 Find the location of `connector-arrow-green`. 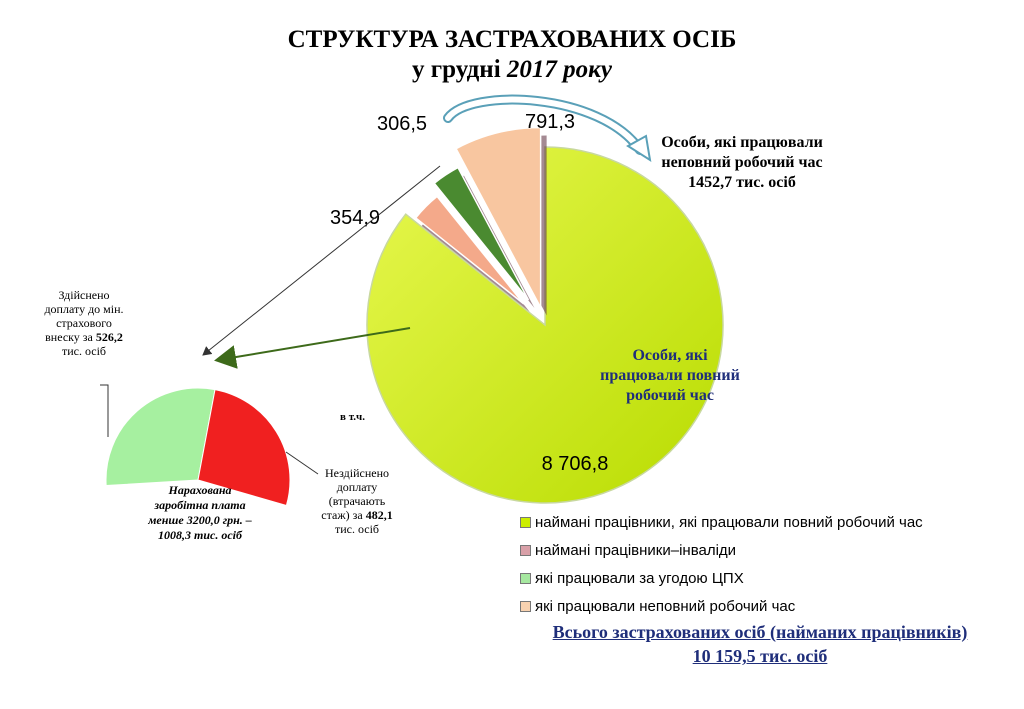

connector-arrow-green is located at coordinates (312, 348).